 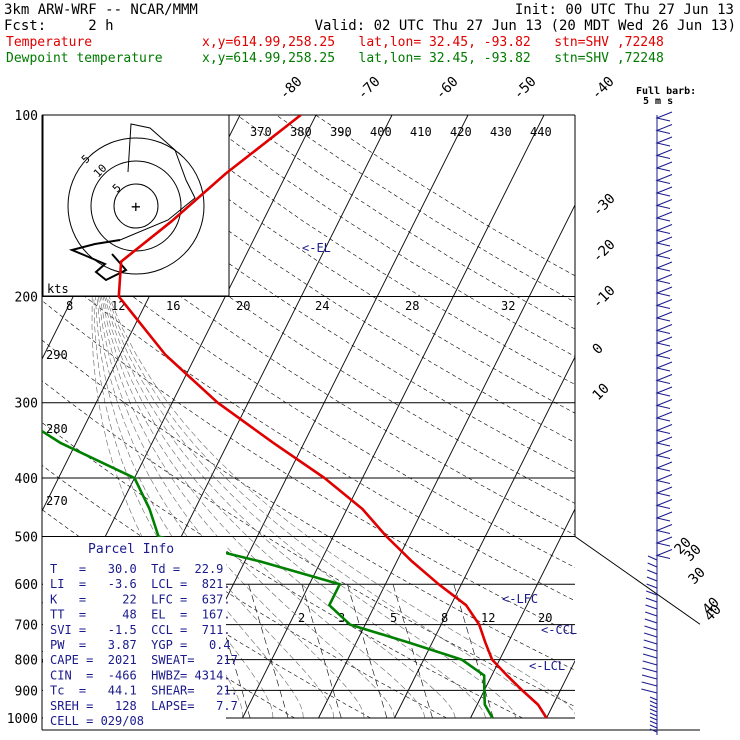 I want to click on theta-e-label: 380, so click(x=301, y=132).